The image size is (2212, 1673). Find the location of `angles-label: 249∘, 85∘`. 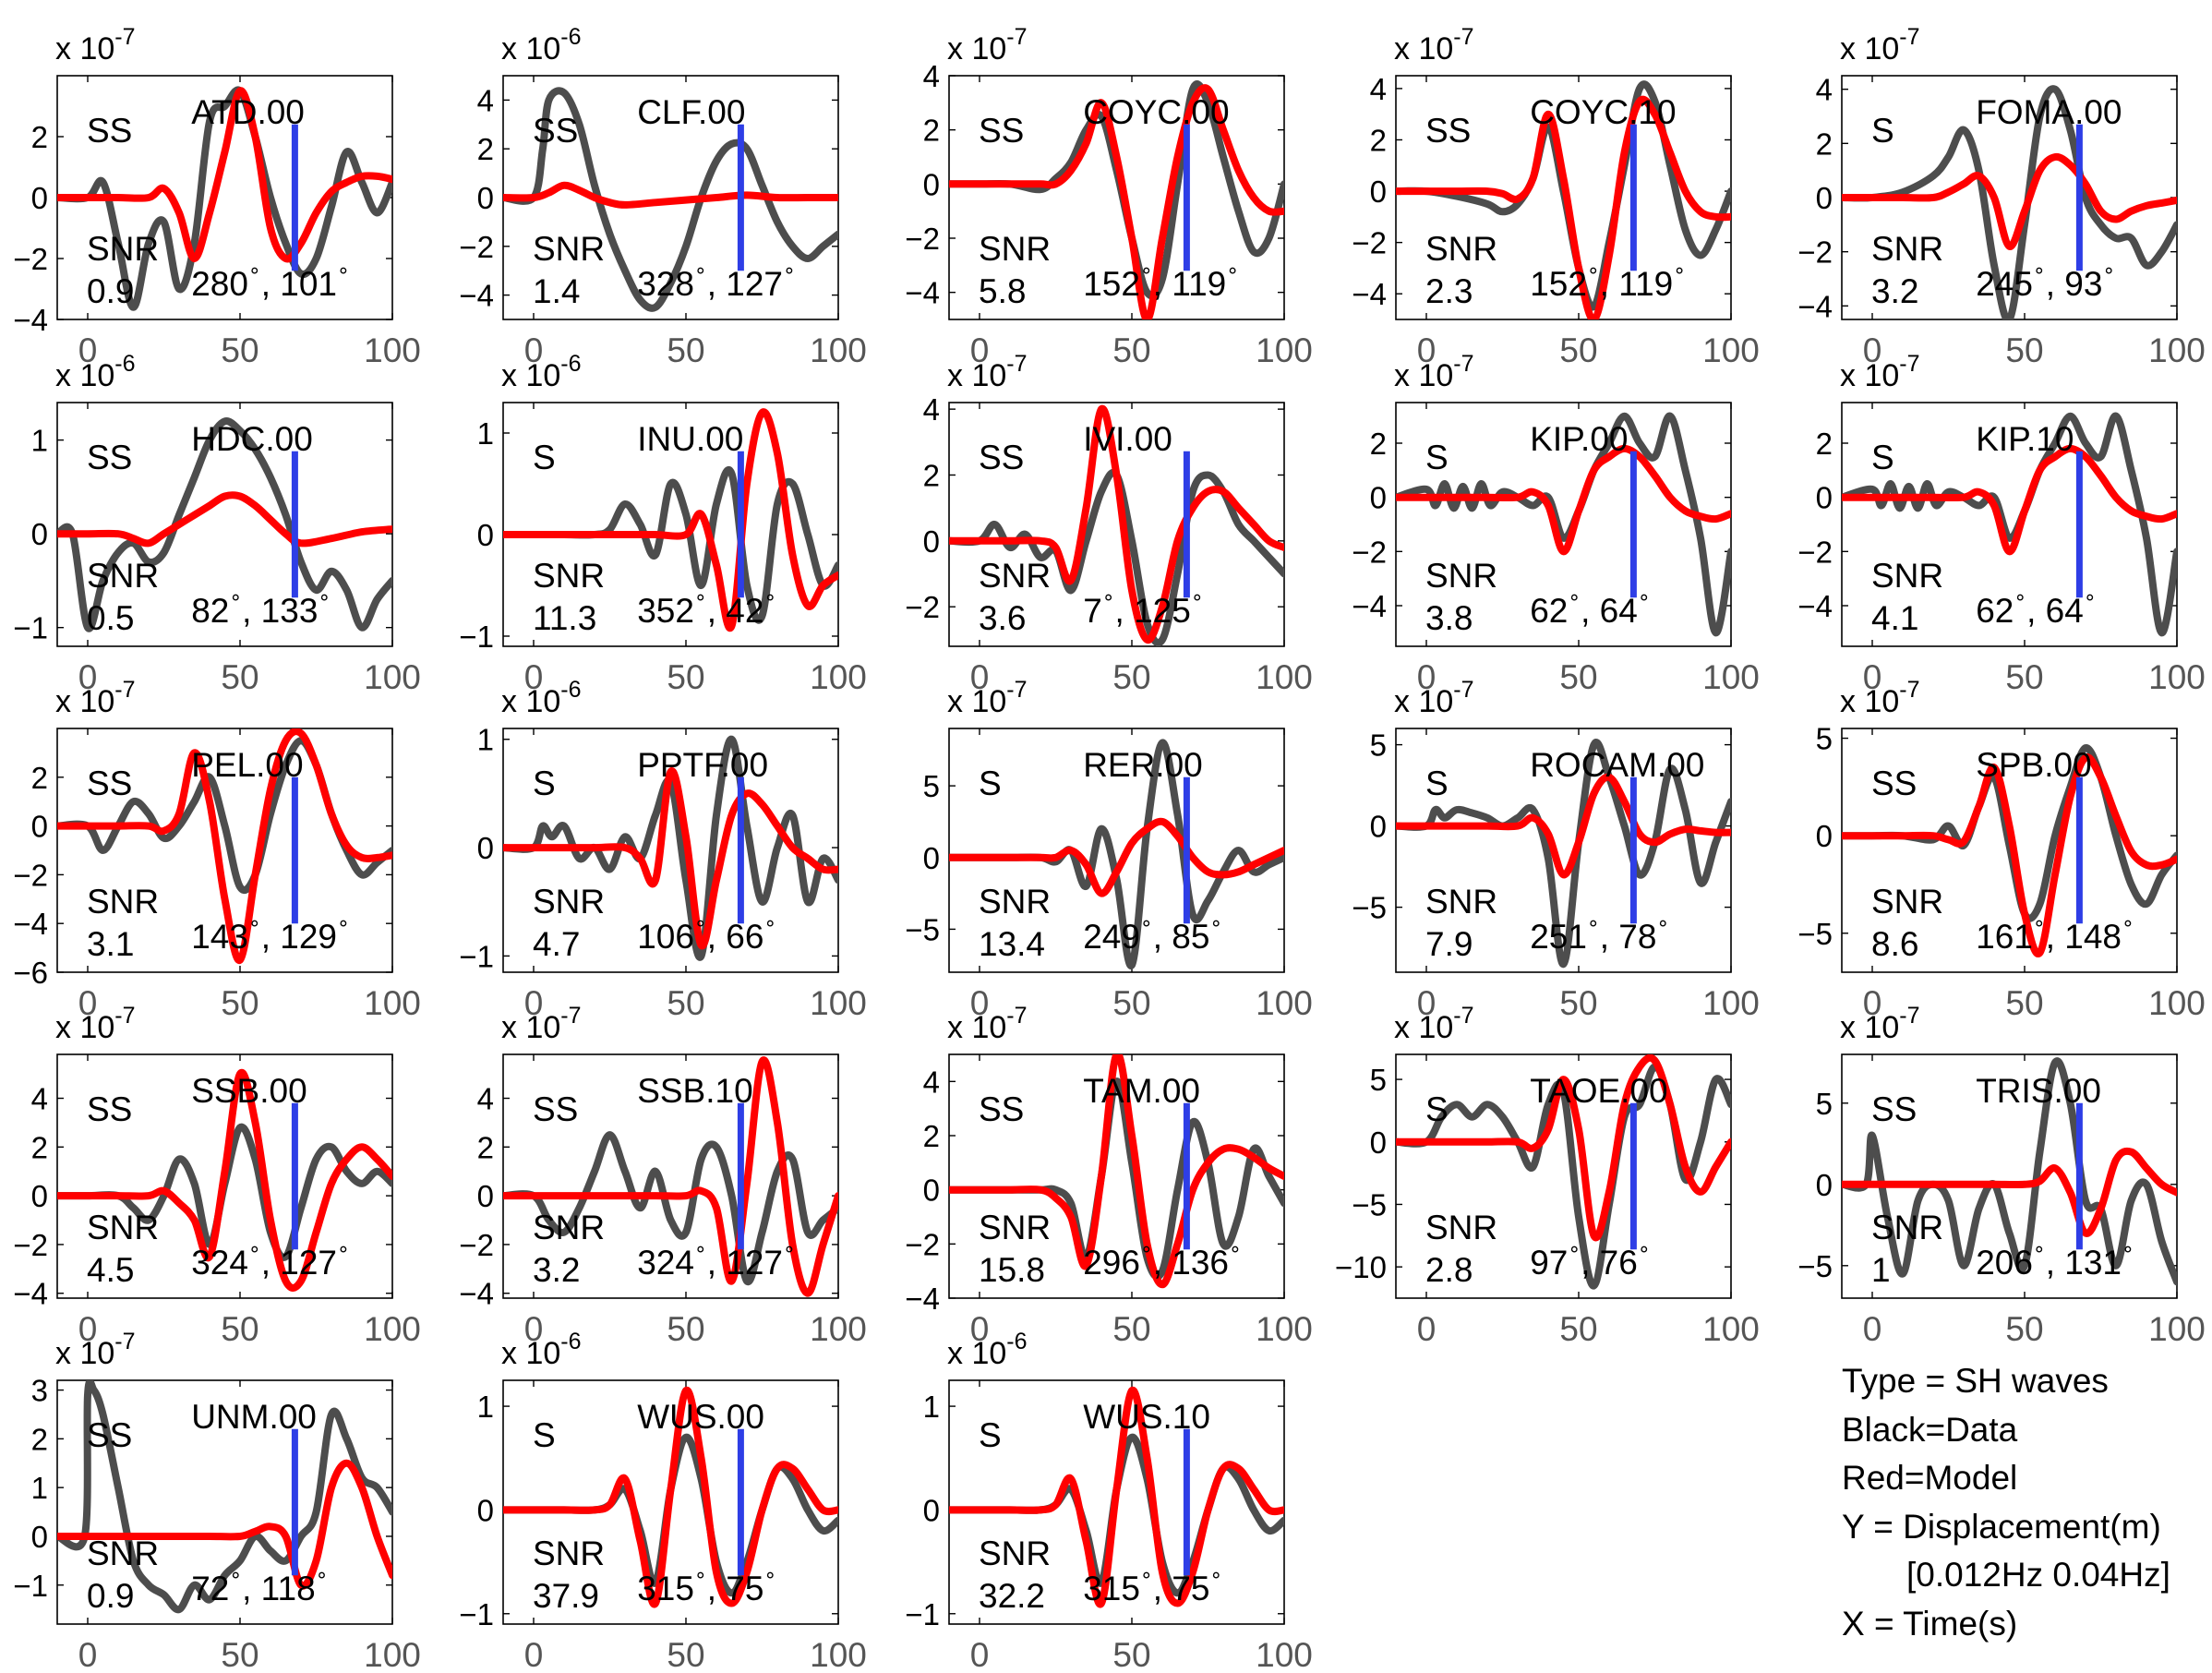

angles-label: 249∘, 85∘ is located at coordinates (1152, 934).